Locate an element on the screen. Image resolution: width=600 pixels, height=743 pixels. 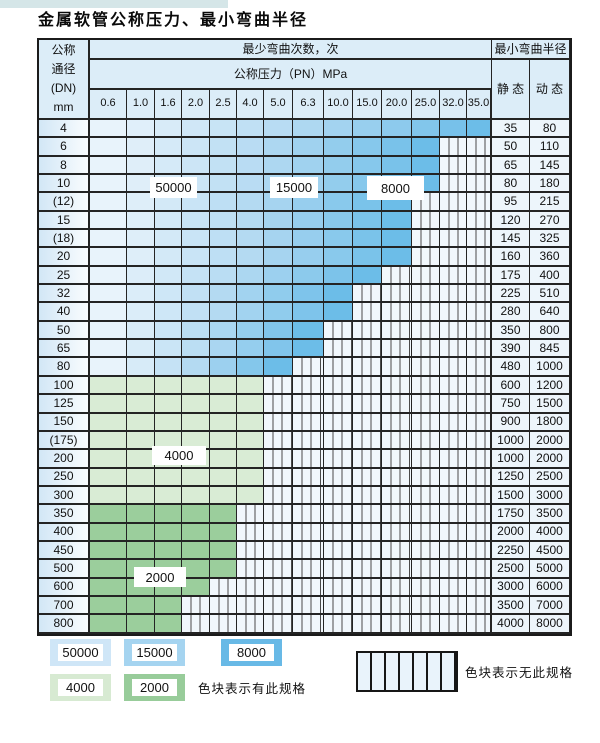
dynamic-value-cell: 1800 is located at coordinates (550, 422).